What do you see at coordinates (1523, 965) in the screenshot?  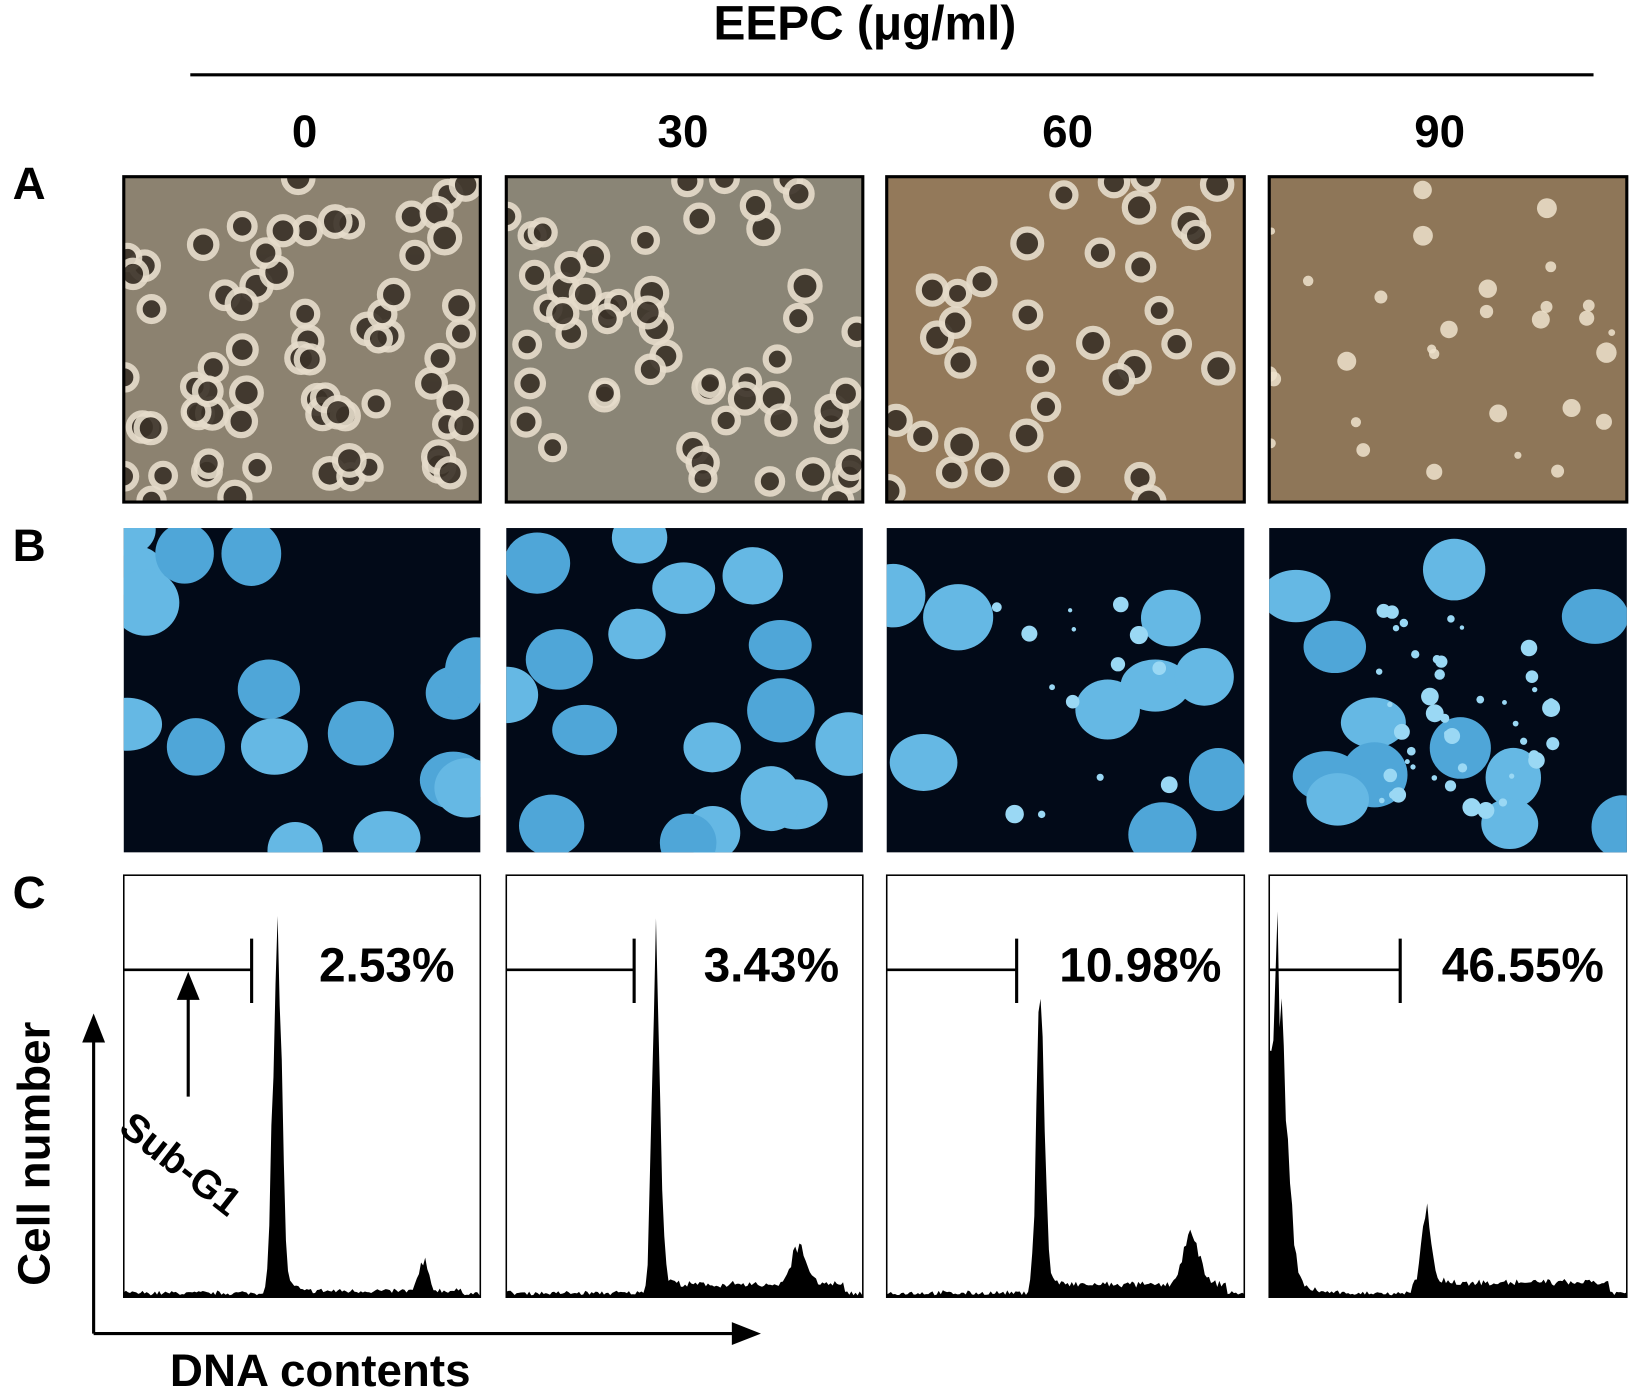 I see `sub-g1-percentage: 46.55%` at bounding box center [1523, 965].